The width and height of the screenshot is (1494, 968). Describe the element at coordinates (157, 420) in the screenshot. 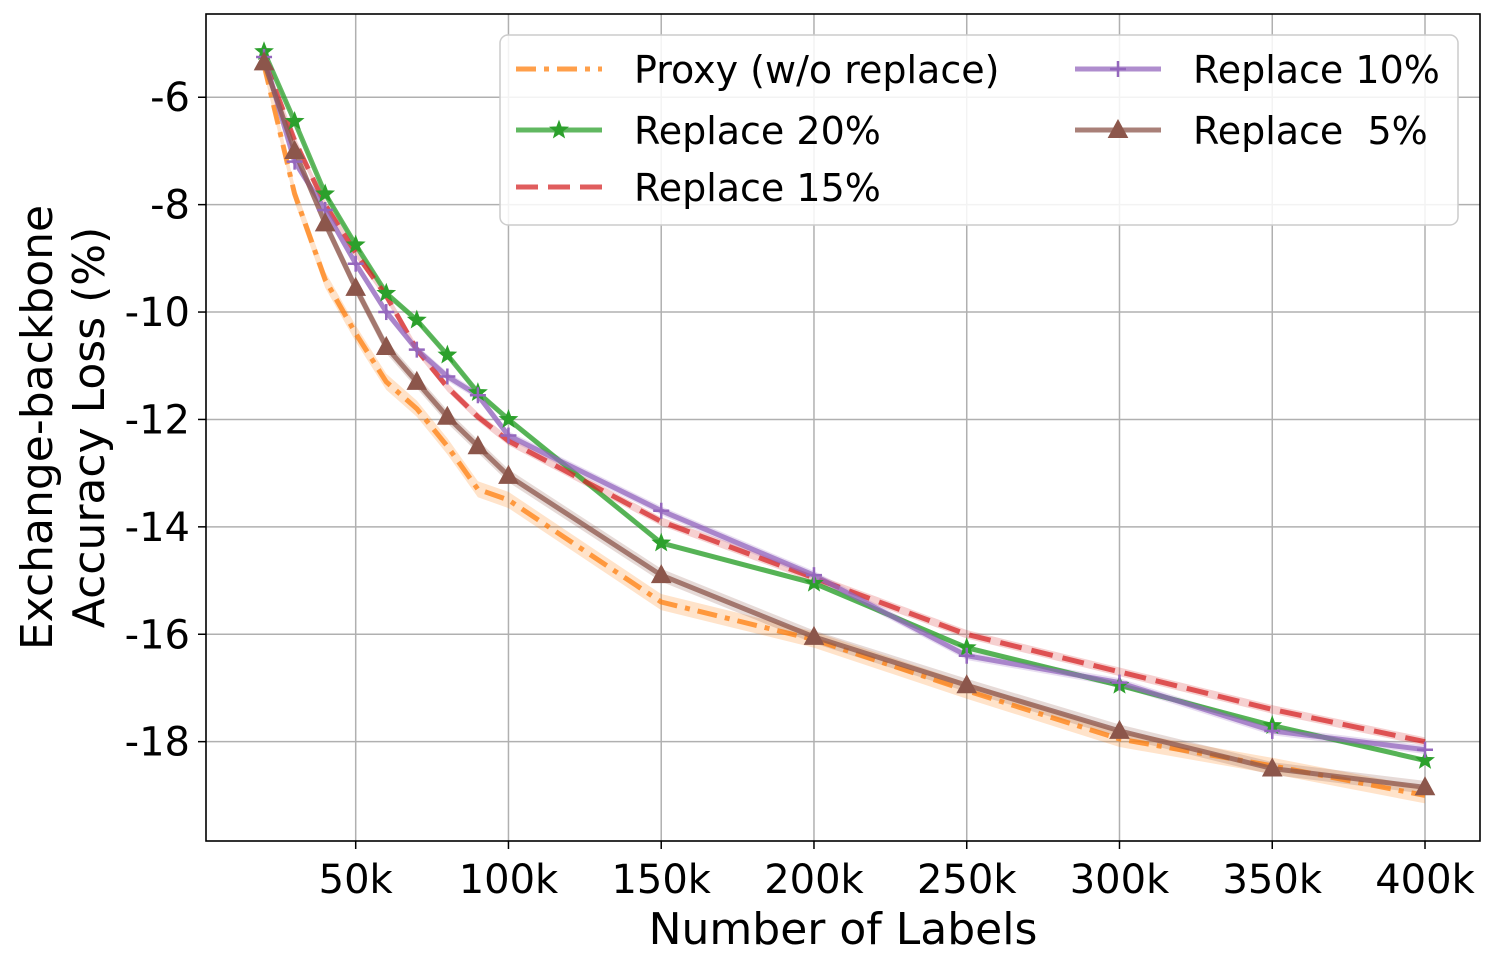

I see `y-tick-label-3: -12` at that location.